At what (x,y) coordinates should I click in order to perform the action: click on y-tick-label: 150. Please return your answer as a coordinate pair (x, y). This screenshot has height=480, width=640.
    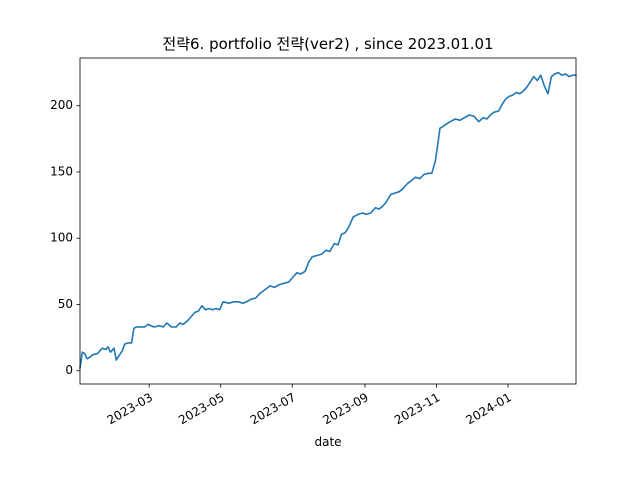
    Looking at the image, I should click on (61, 171).